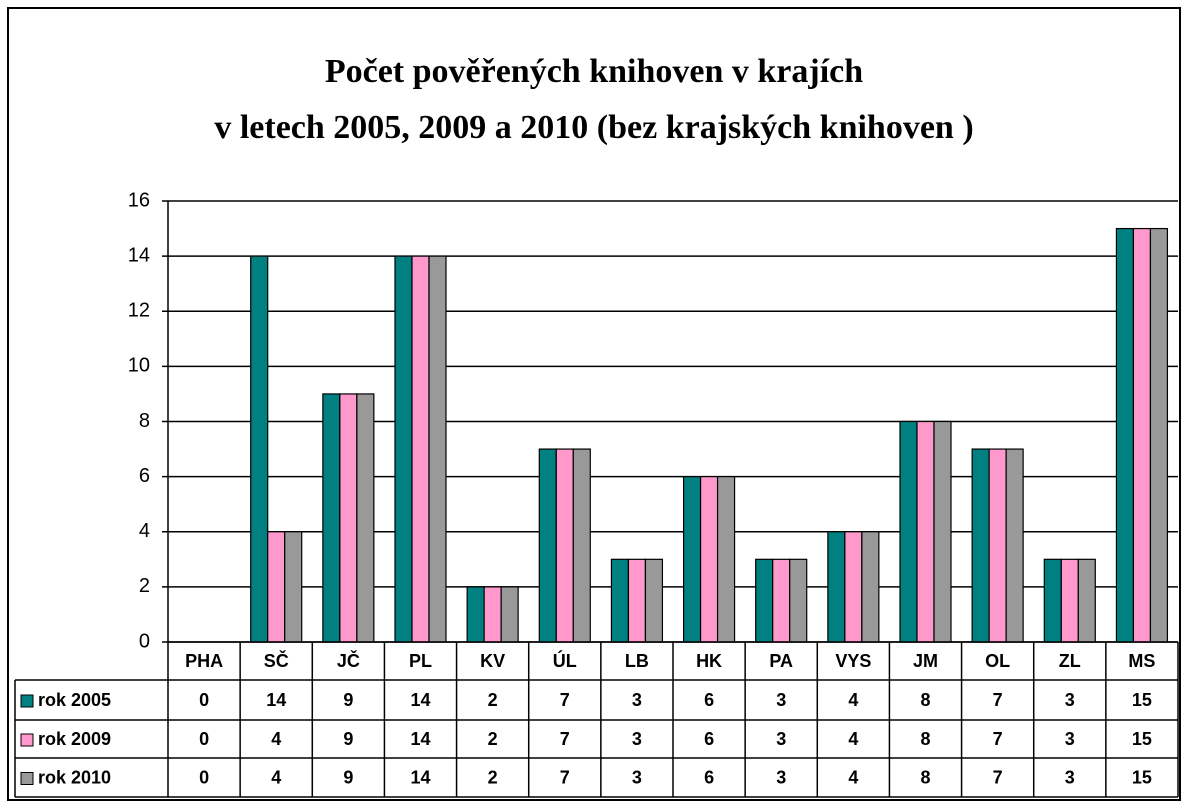 This screenshot has width=1188, height=809. What do you see at coordinates (139, 366) in the screenshot?
I see `y-tick-label: 10` at bounding box center [139, 366].